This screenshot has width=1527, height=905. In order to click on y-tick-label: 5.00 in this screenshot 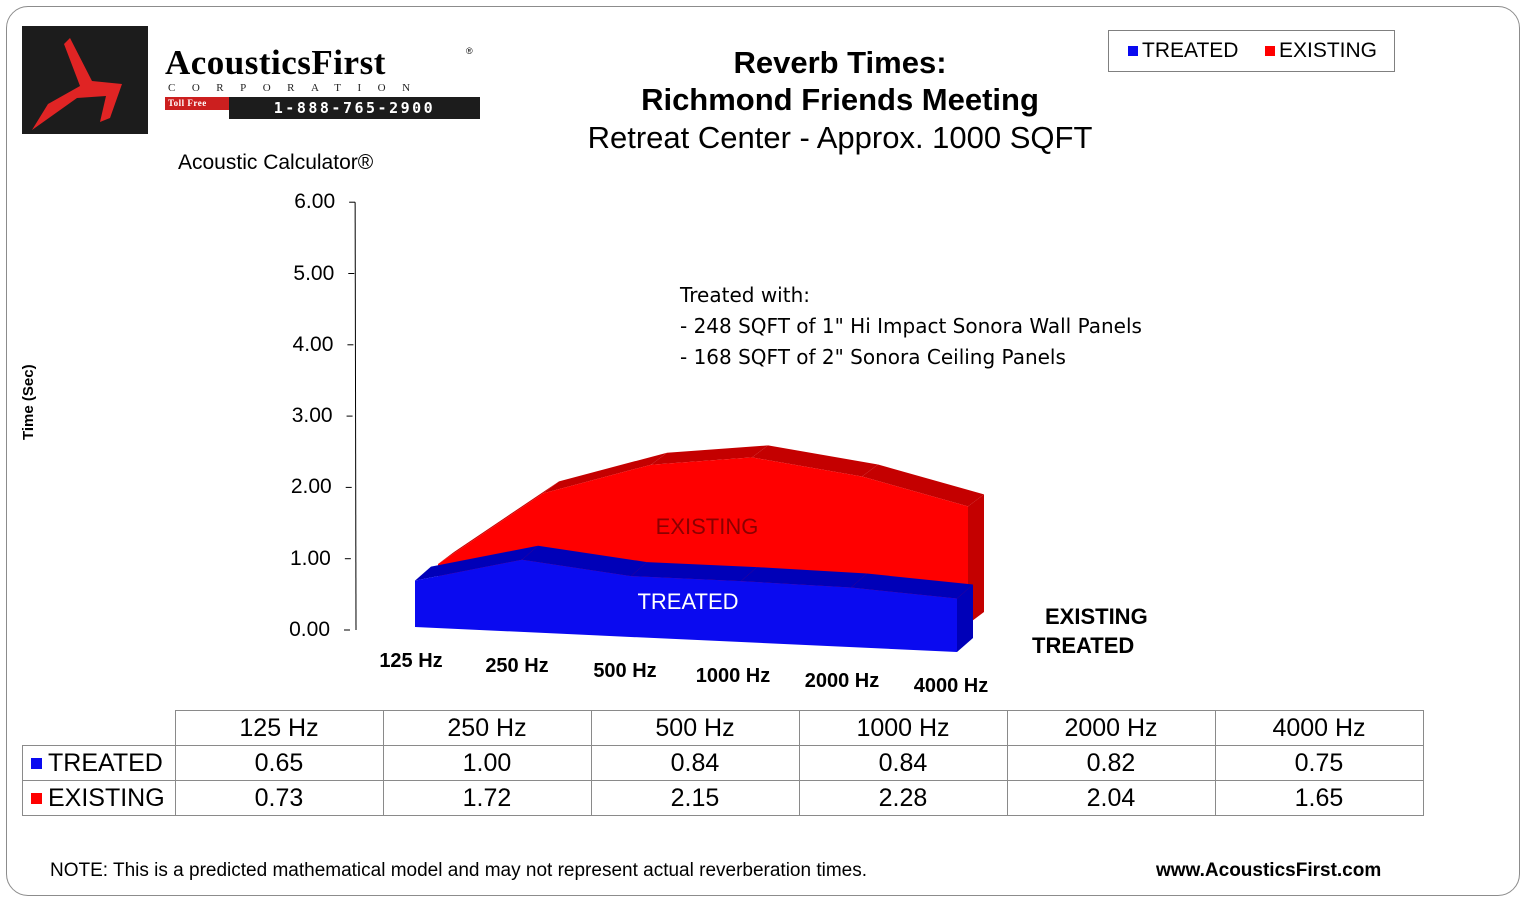, I will do `click(314, 273)`.